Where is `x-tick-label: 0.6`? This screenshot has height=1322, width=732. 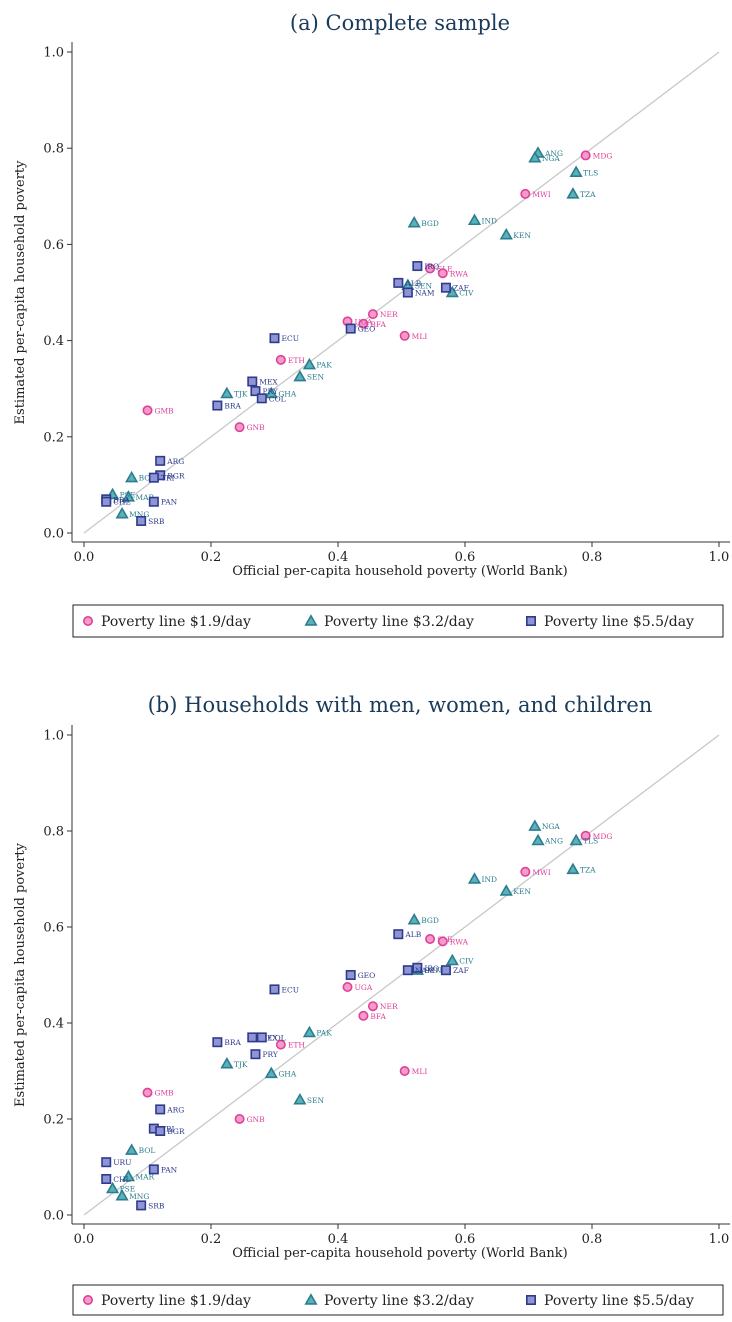
x-tick-label: 0.6 is located at coordinates (465, 1239).